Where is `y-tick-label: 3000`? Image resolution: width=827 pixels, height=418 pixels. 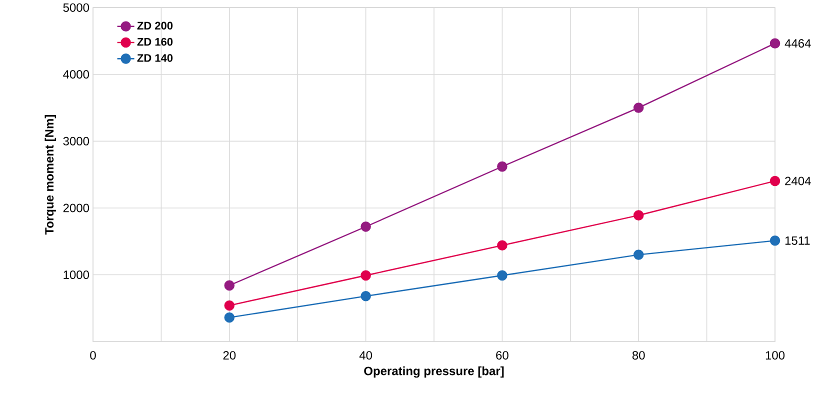
y-tick-label: 3000 is located at coordinates (76, 141).